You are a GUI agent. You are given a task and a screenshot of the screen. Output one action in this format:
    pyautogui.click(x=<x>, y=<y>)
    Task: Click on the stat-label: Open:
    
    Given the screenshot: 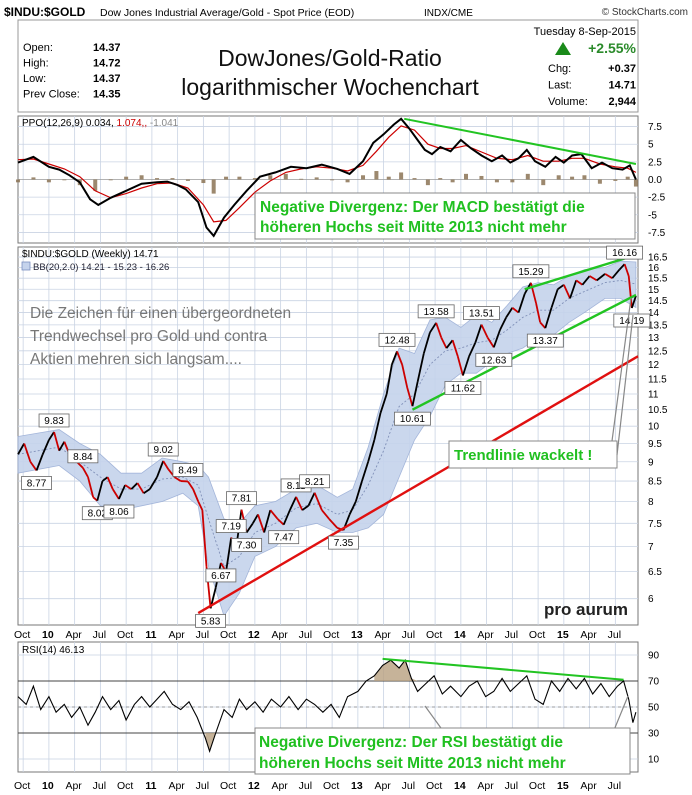 What is the action you would take?
    pyautogui.click(x=38, y=48)
    